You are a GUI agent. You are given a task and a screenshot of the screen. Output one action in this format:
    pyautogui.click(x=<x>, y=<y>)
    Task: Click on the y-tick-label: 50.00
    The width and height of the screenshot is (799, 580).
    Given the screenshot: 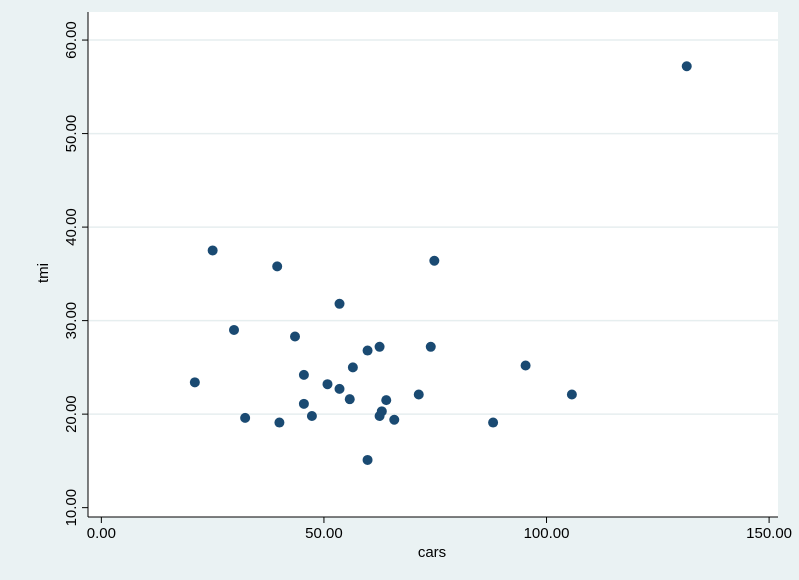 What is the action you would take?
    pyautogui.click(x=71, y=134)
    